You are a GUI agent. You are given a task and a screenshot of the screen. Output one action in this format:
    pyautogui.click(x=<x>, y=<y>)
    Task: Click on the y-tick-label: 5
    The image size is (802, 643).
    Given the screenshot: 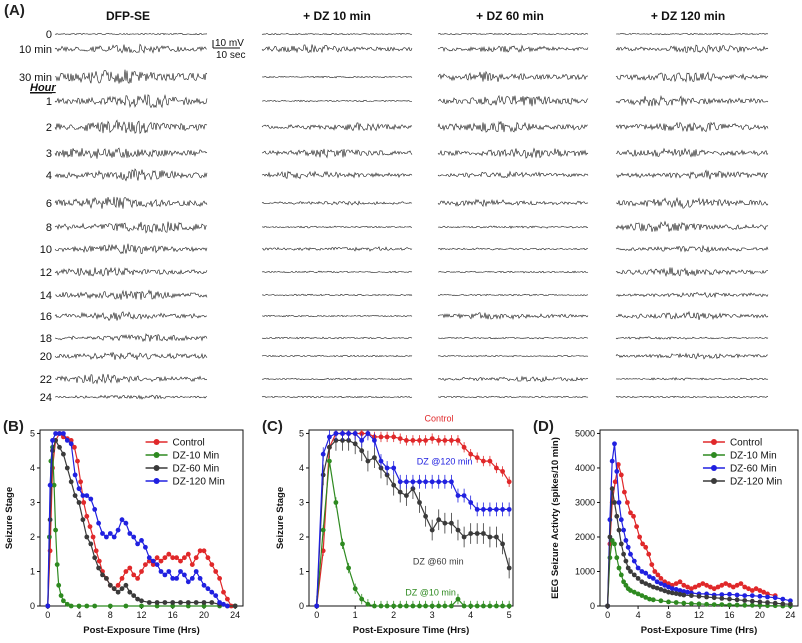 What is the action you would take?
    pyautogui.click(x=301, y=433)
    